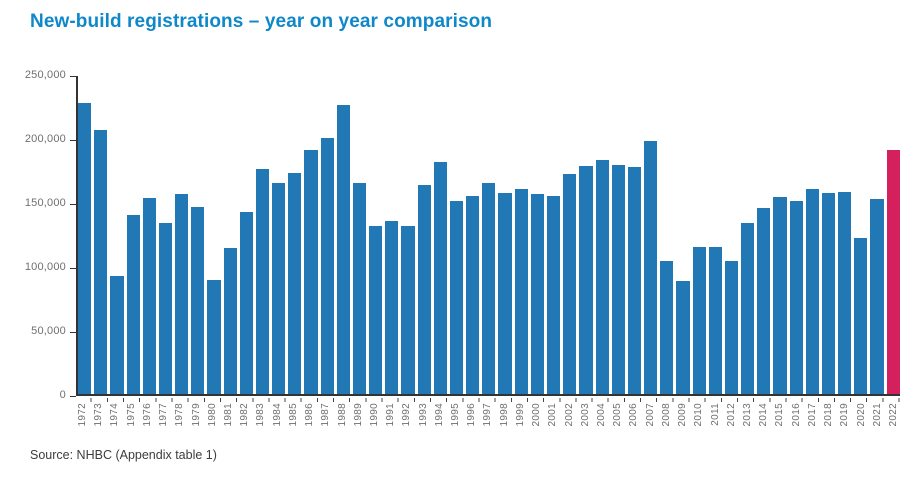  What do you see at coordinates (683, 234) in the screenshot?
I see `bar-2009` at bounding box center [683, 234].